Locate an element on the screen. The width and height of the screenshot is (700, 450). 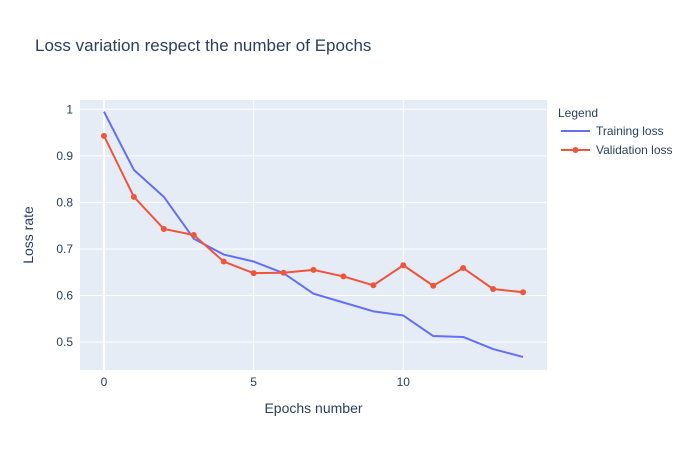
y-tick-label: 0.6 is located at coordinates (64, 296).